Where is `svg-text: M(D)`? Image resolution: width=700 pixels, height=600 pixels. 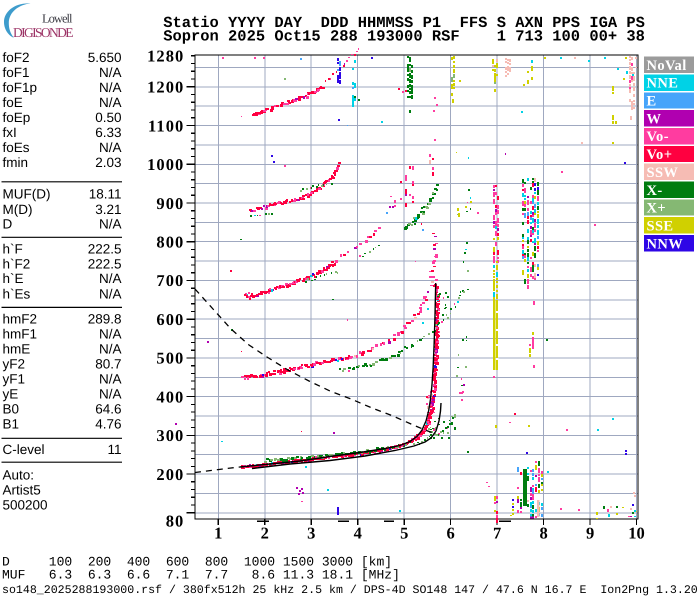
svg-text: M(D) is located at coordinates (18, 209).